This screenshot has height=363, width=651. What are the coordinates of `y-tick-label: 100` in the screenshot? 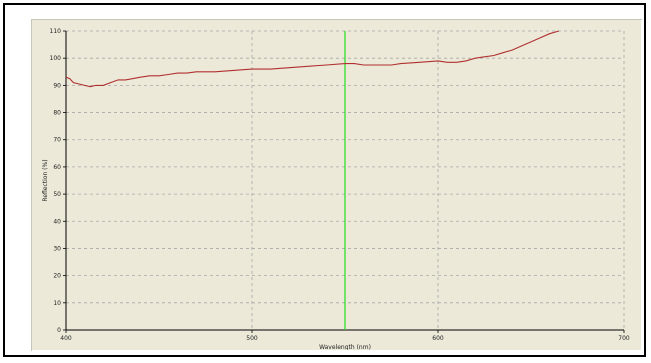 It's located at (56, 58).